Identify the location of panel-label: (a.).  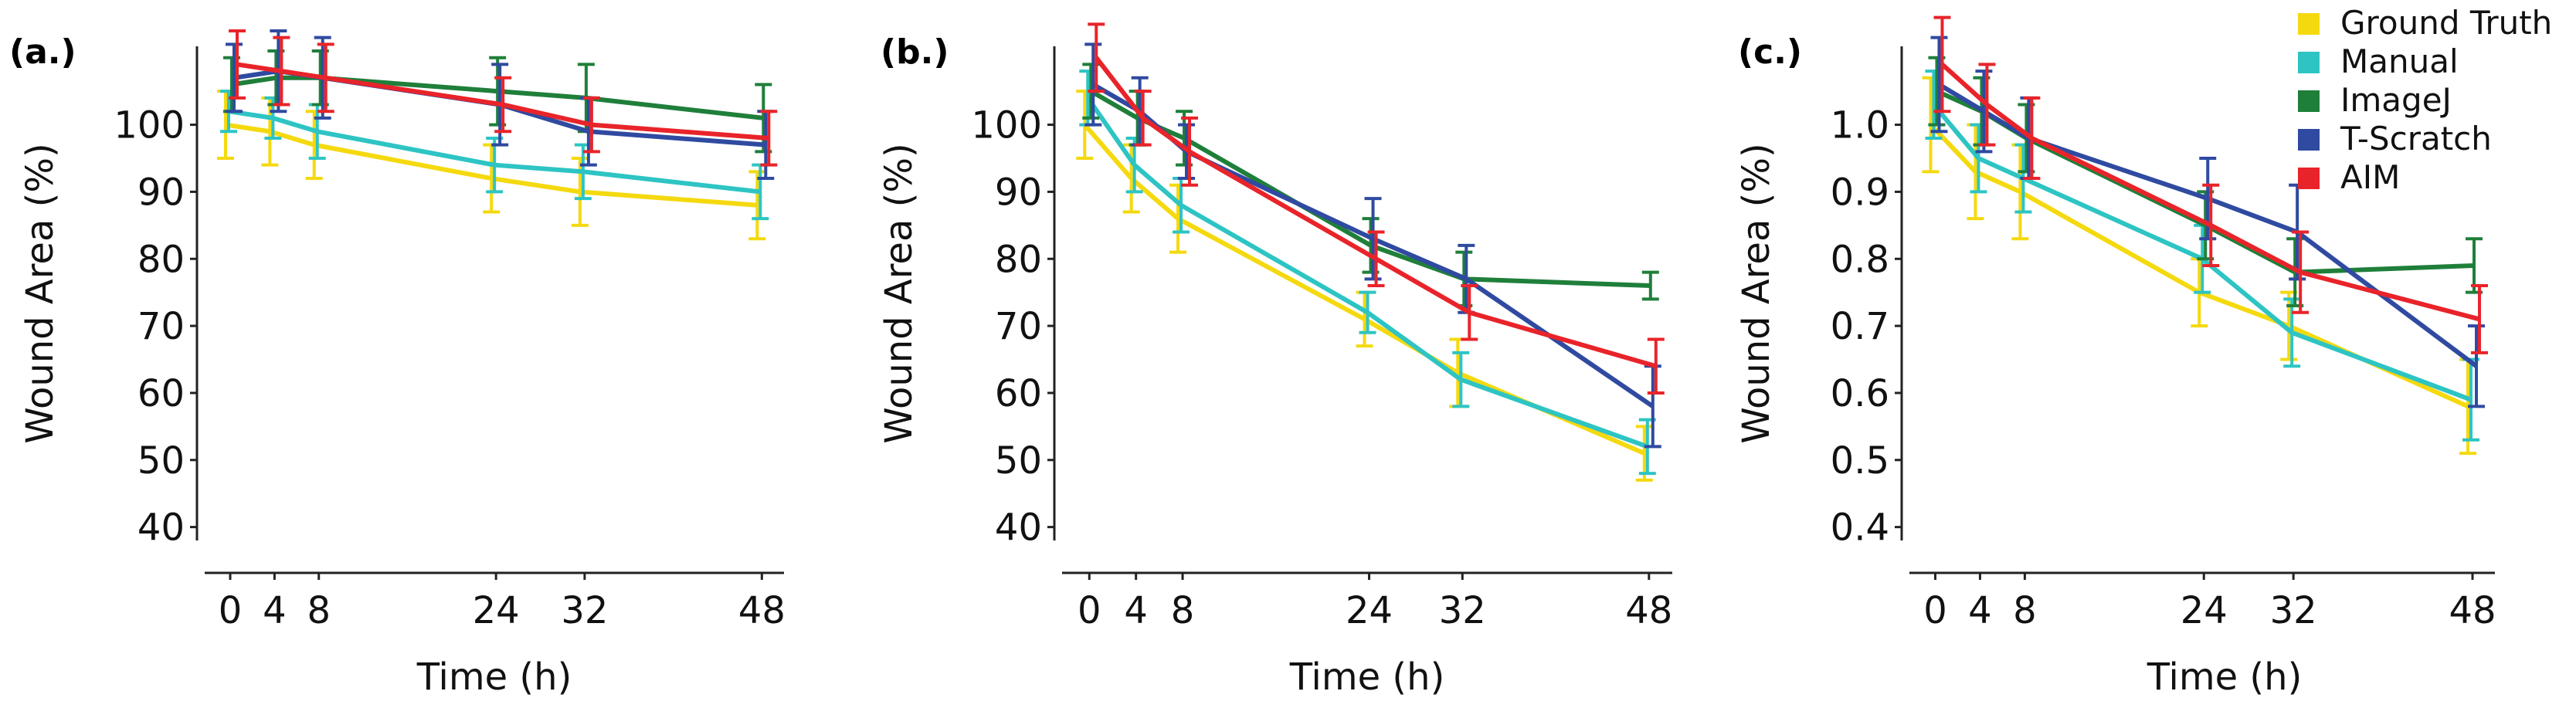
(42, 52).